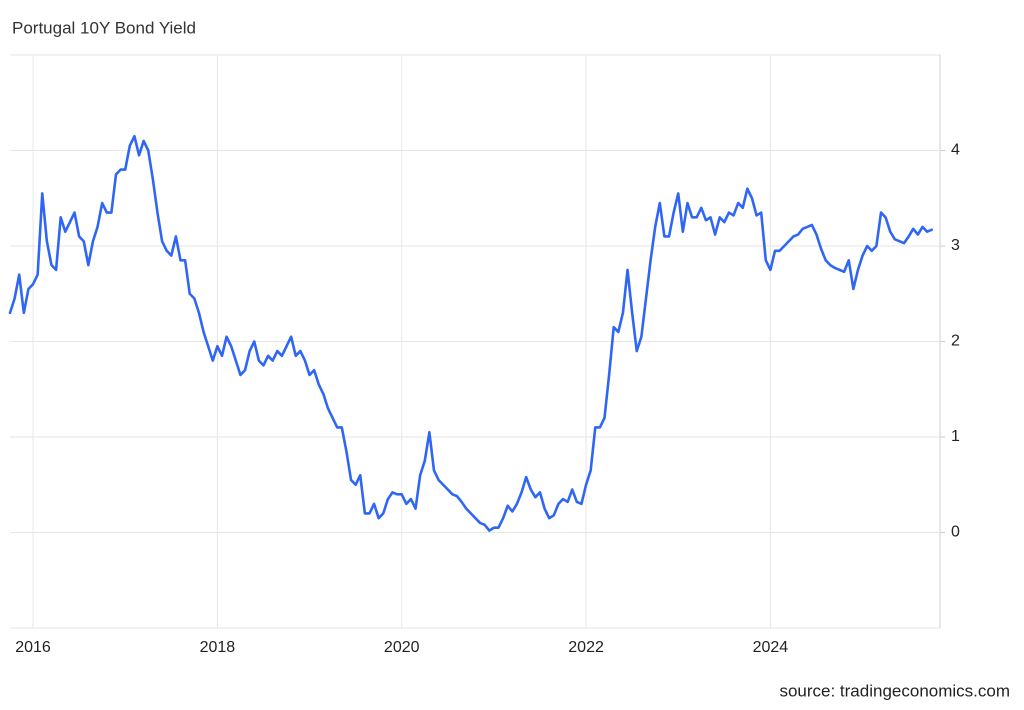  I want to click on x-tick-label: 2024, so click(771, 647).